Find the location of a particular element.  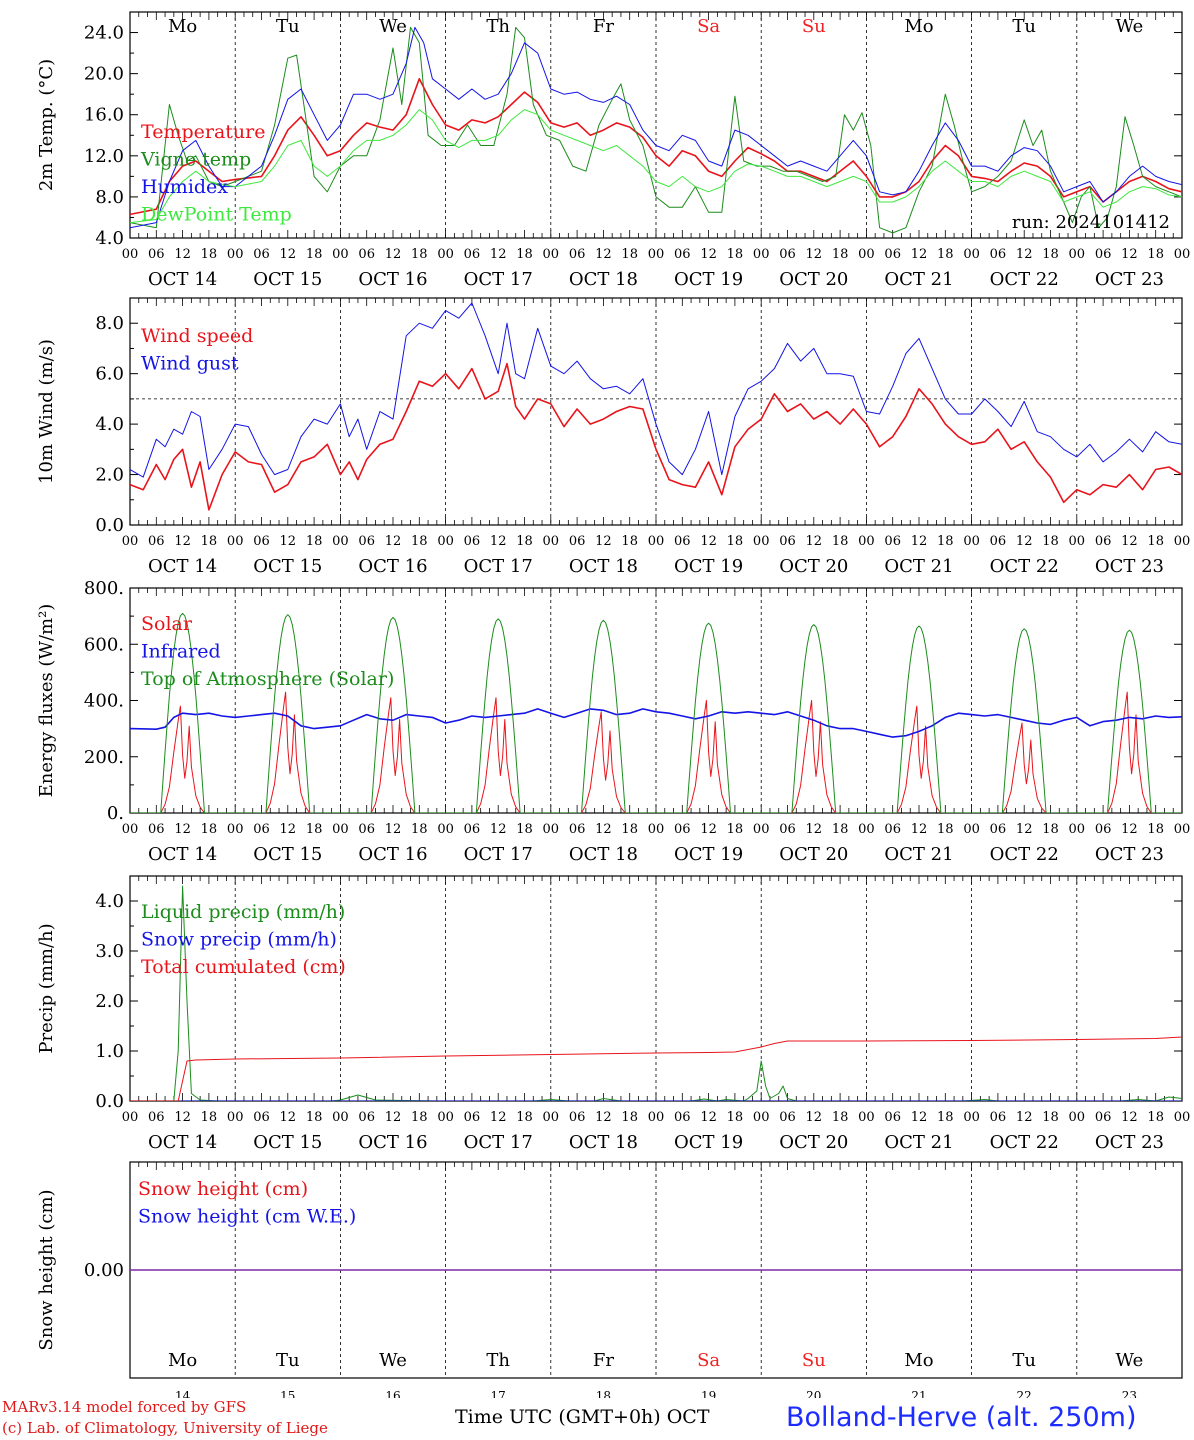

day-name: Fr is located at coordinates (603, 26).